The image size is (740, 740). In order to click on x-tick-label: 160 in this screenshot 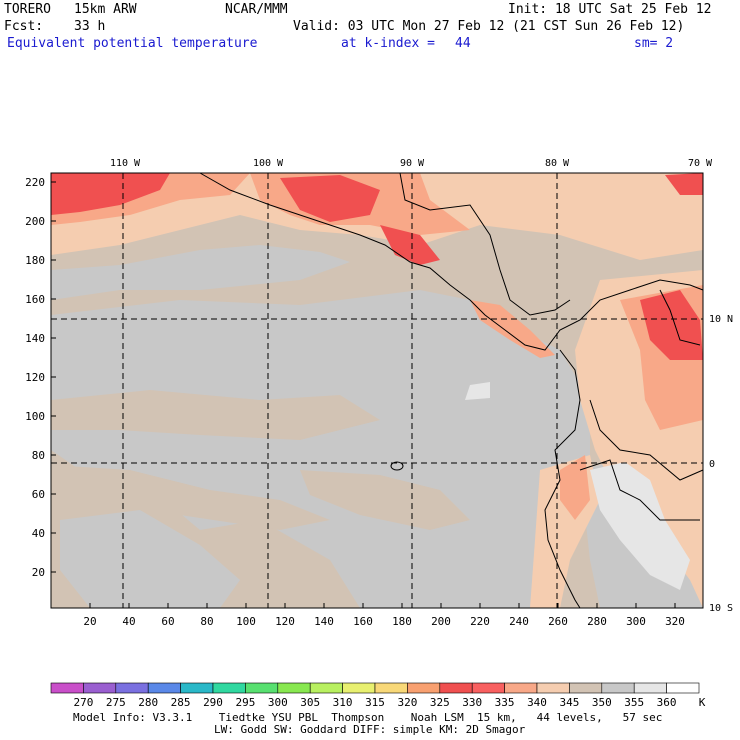, I will do `click(363, 621)`.